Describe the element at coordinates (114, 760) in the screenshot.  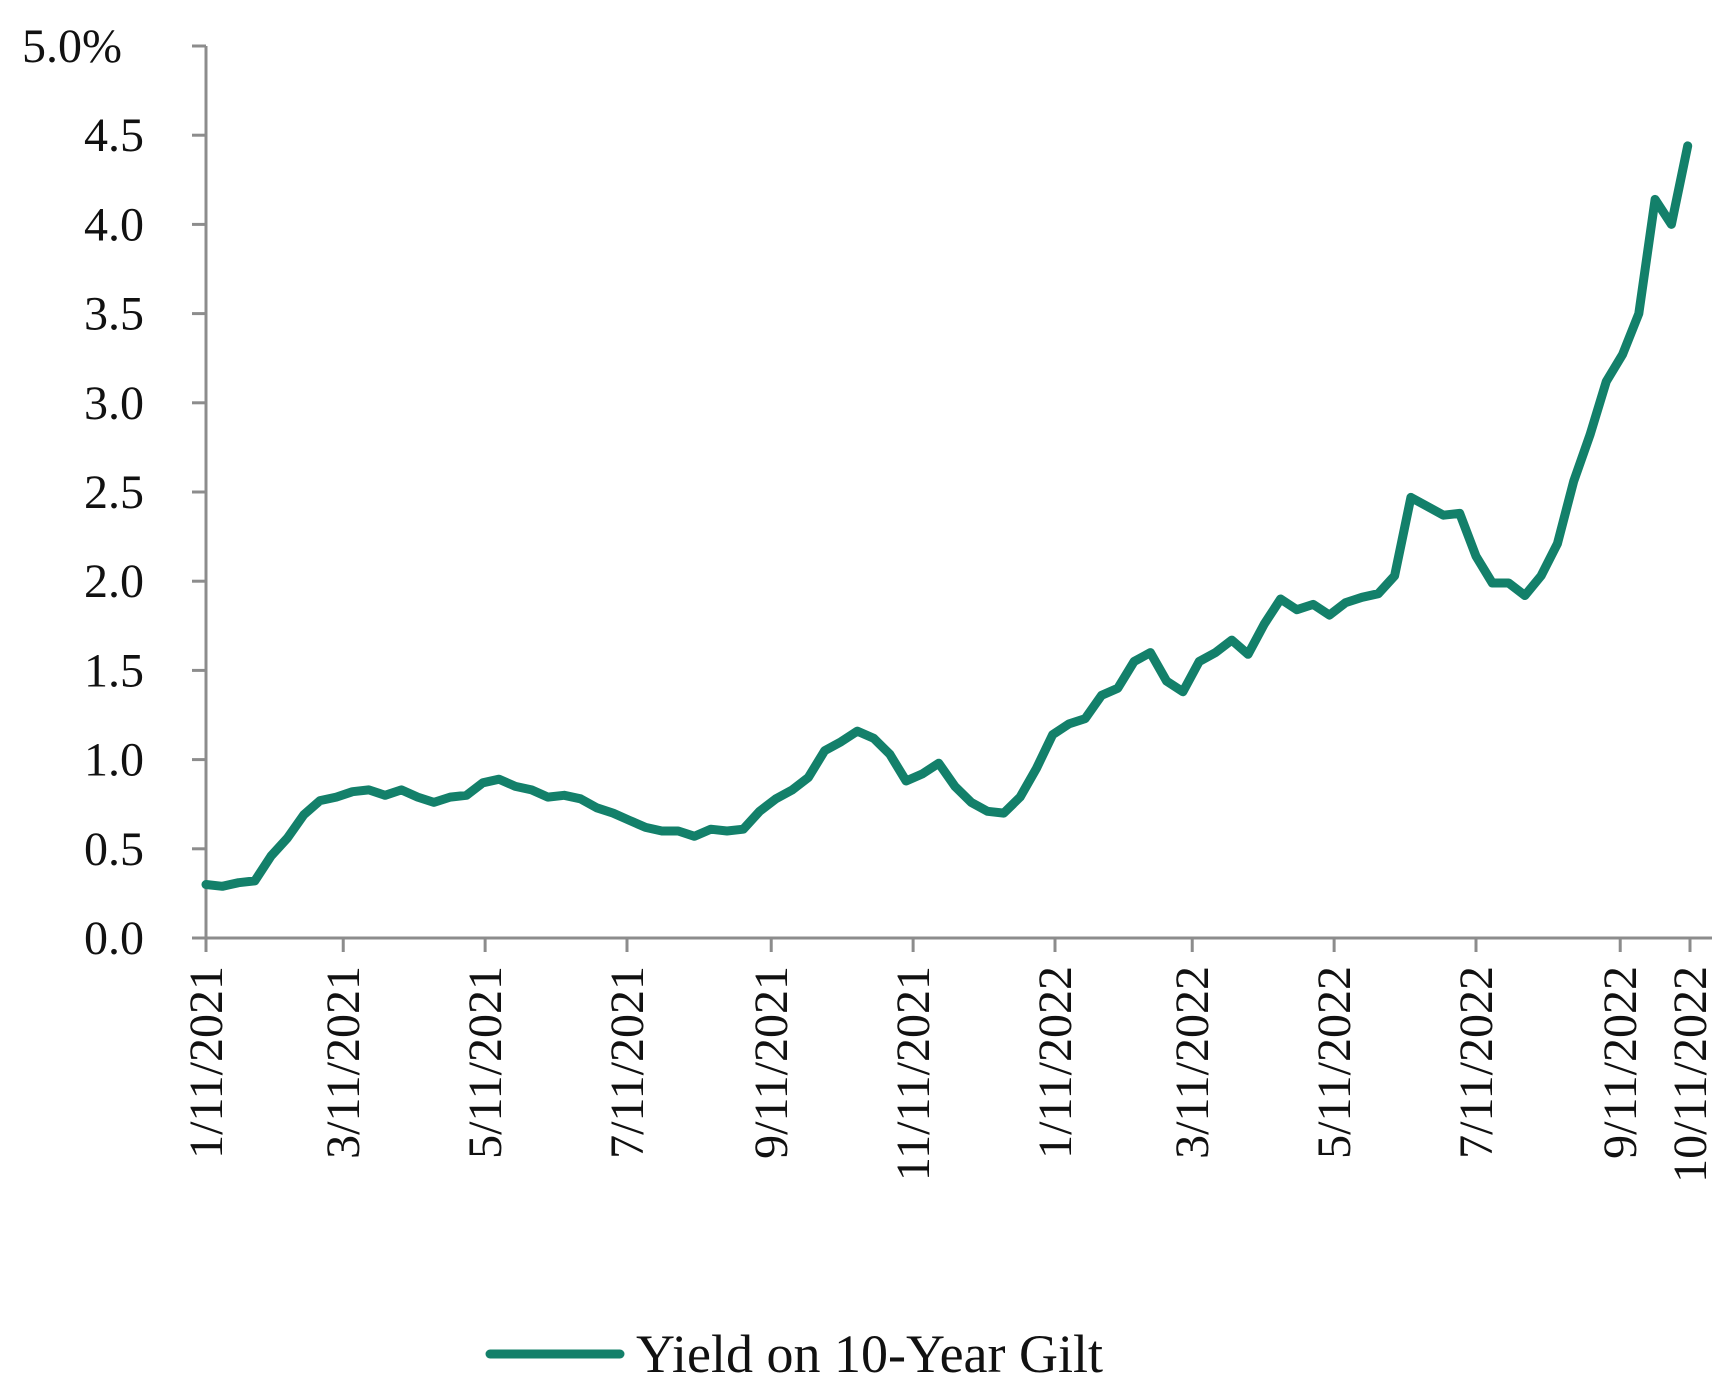
I see `y-tick-label: 1.0` at that location.